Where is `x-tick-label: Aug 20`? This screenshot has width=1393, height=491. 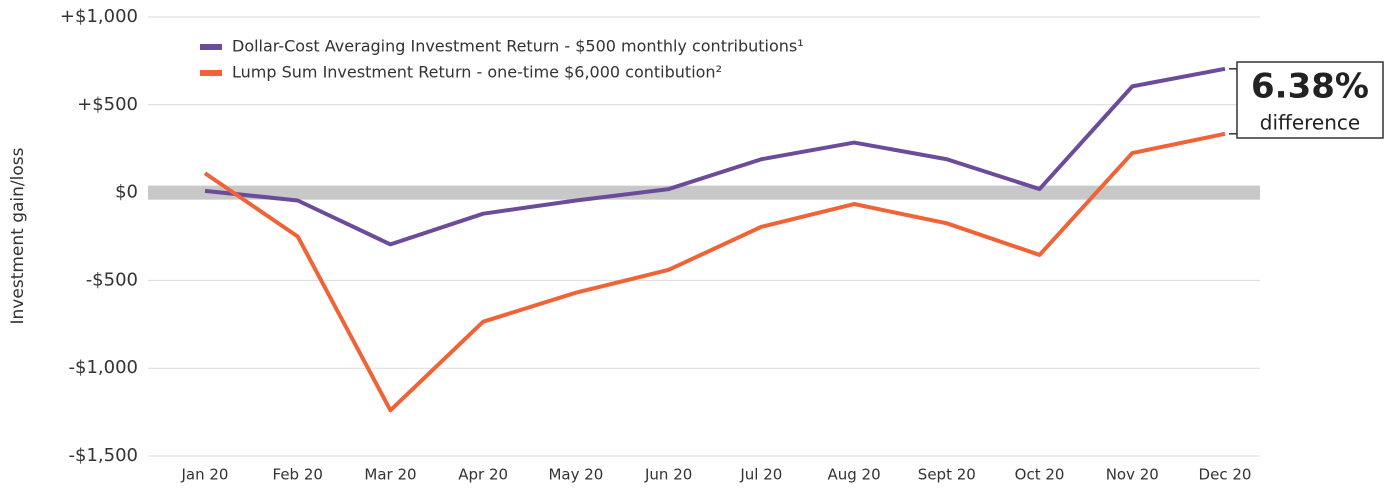
x-tick-label: Aug 20 is located at coordinates (854, 475).